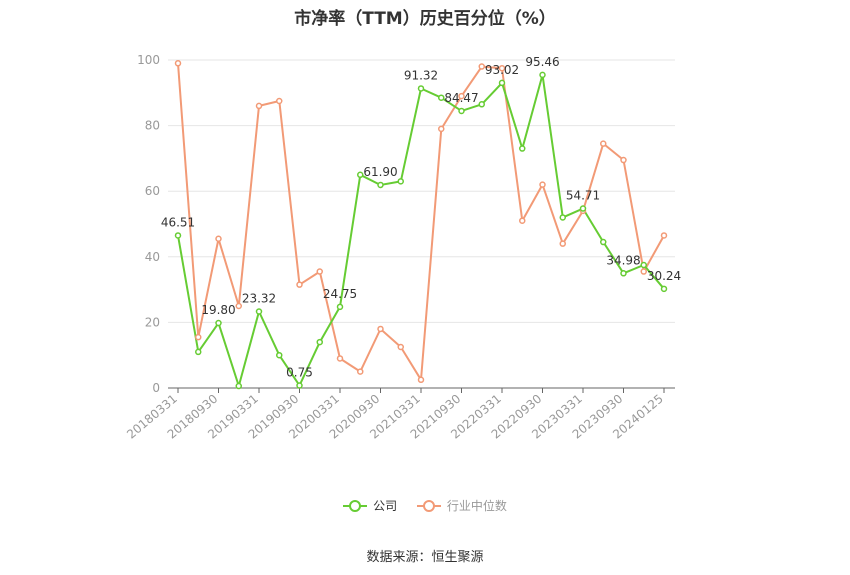 The image size is (850, 575). I want to click on chart-title: 市净率（TTM）历史百分位（%）, so click(425, 19).